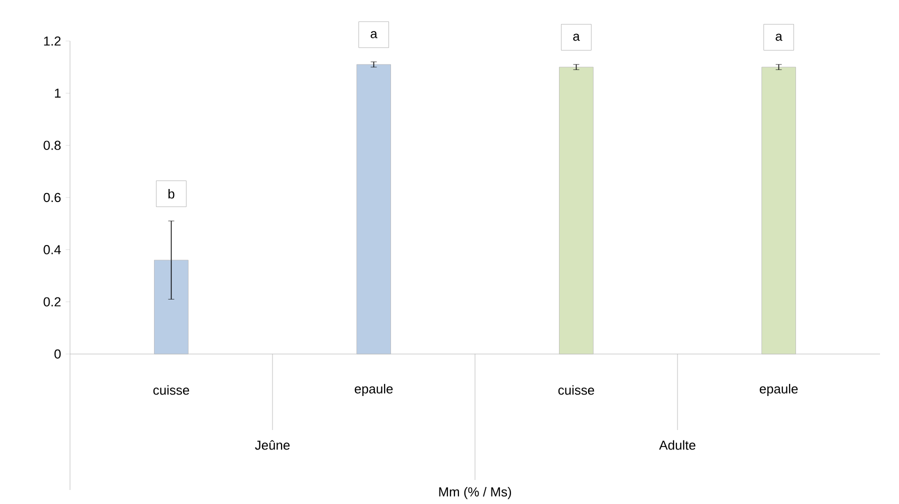 This screenshot has width=899, height=504. Describe the element at coordinates (57, 93) in the screenshot. I see `y-tick-label: 1` at that location.